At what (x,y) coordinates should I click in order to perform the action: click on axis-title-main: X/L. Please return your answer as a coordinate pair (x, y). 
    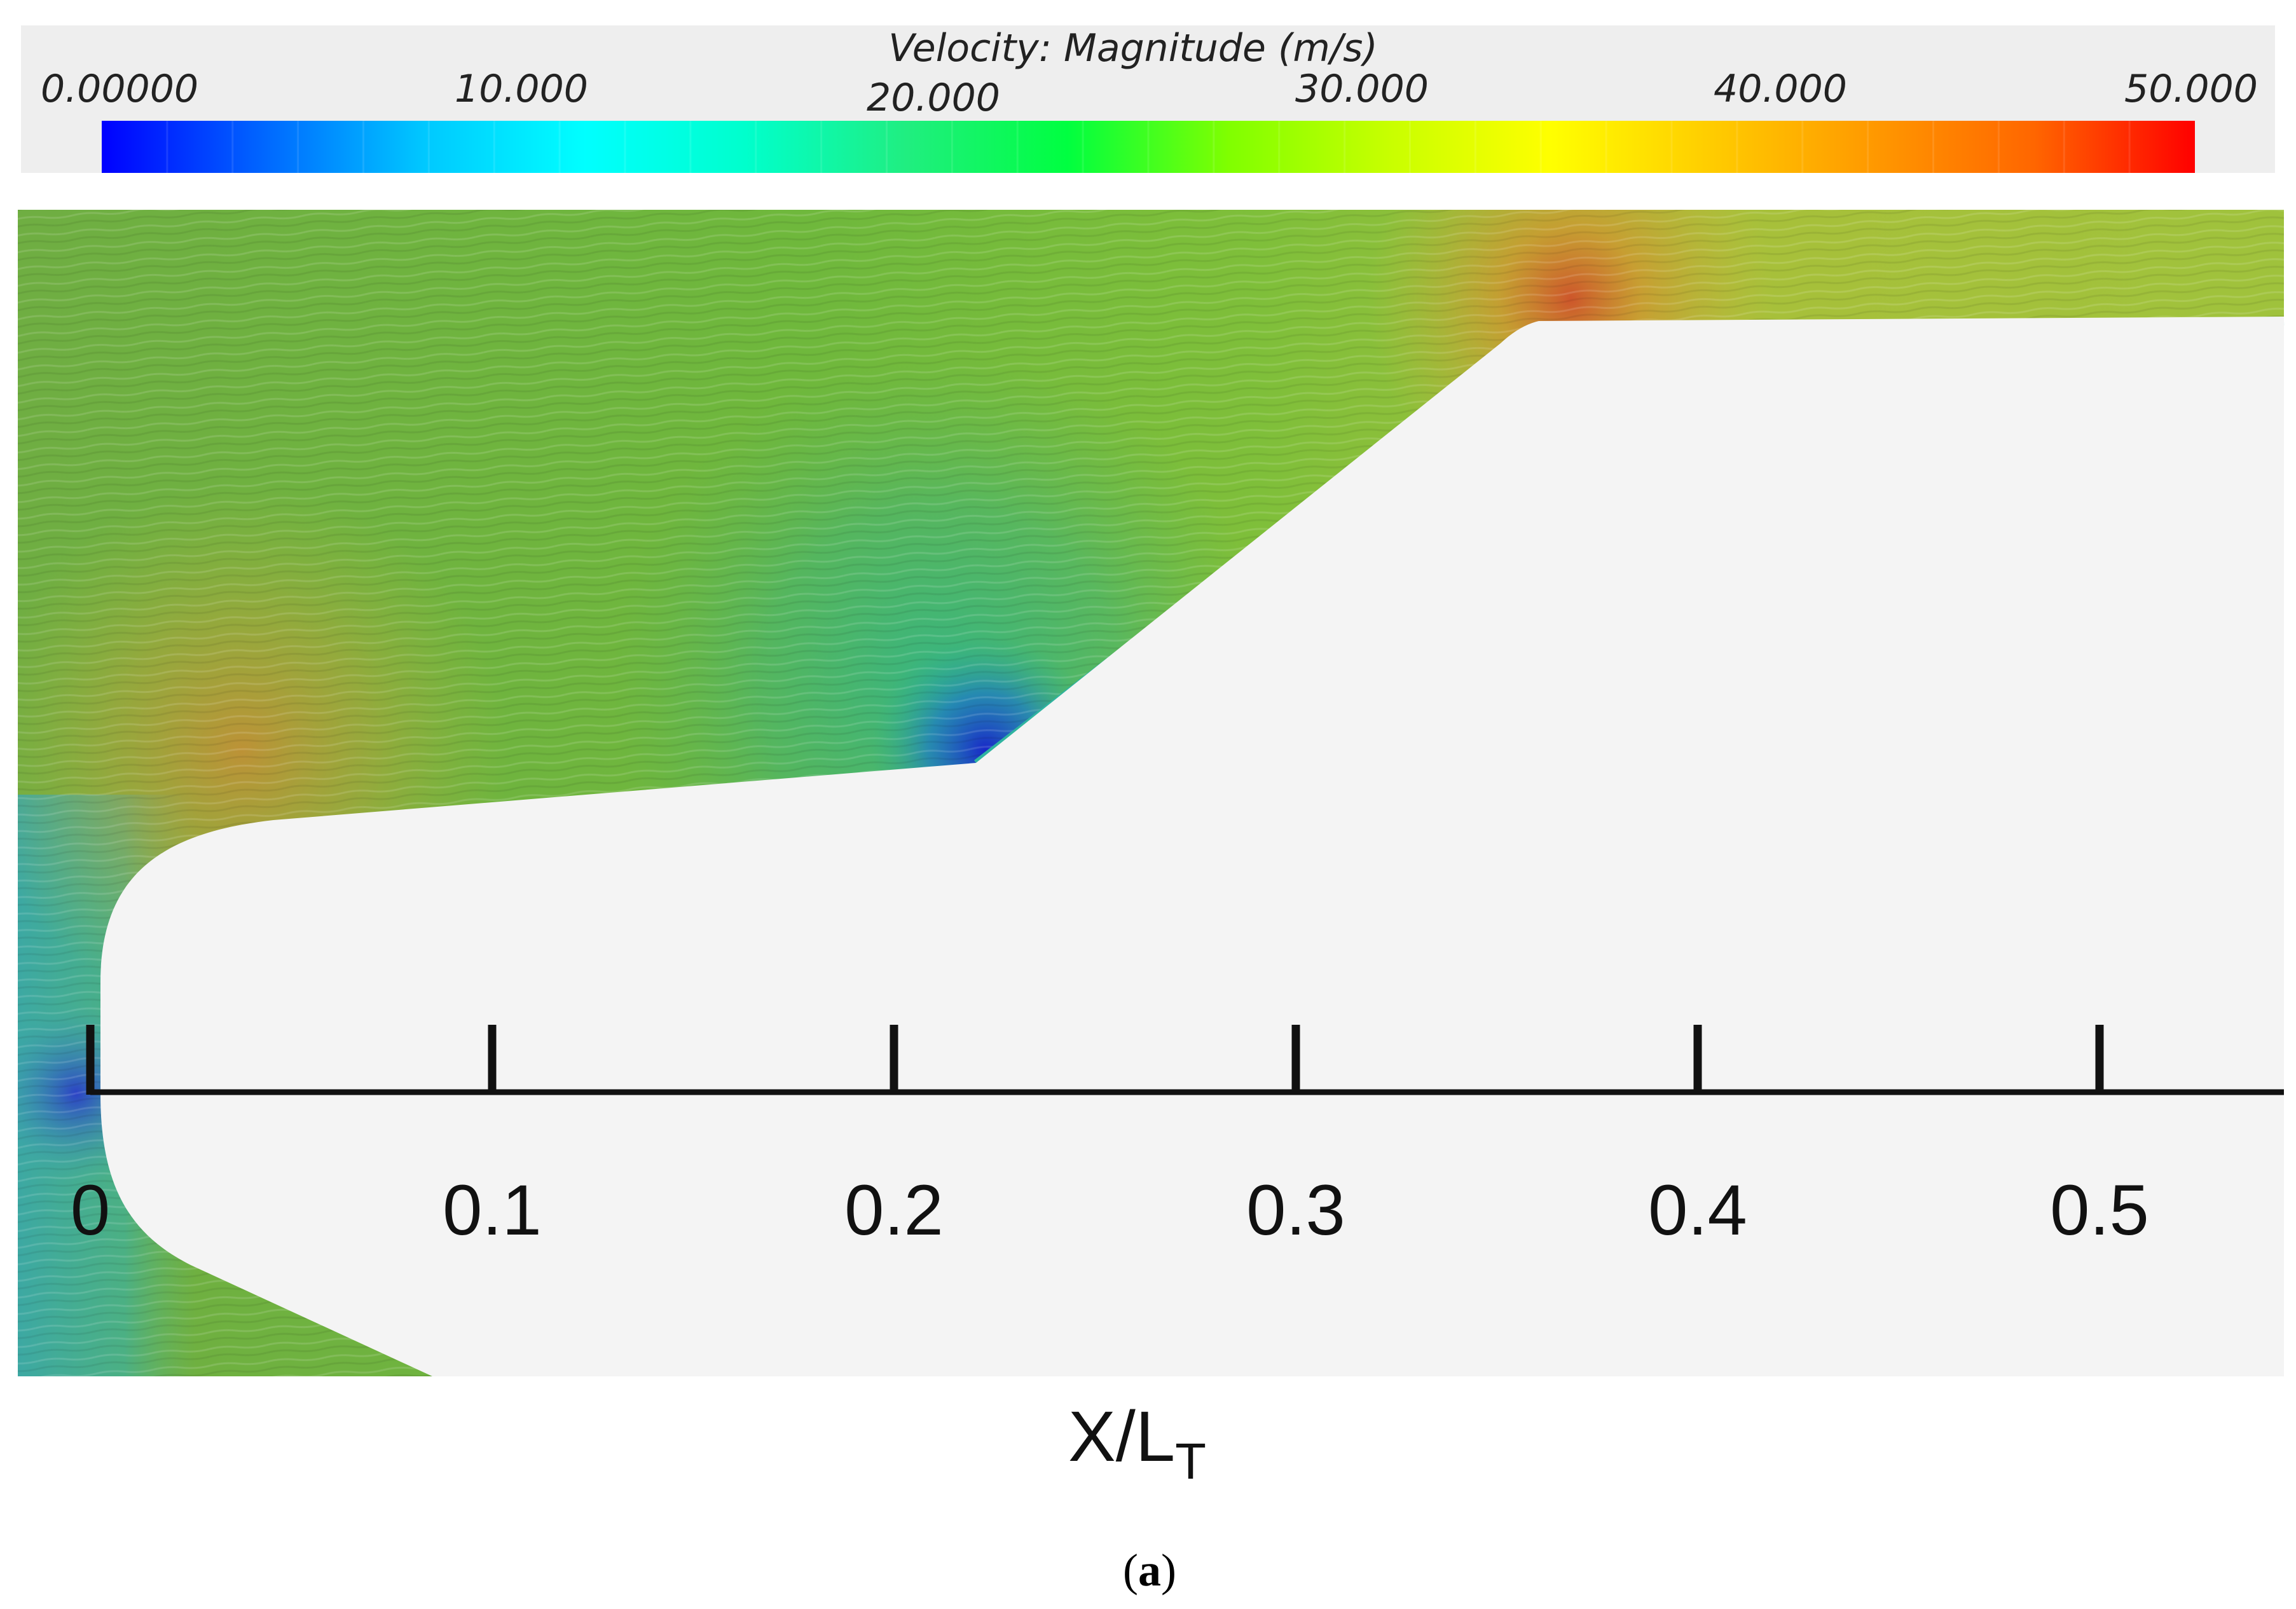
    Looking at the image, I should click on (1121, 1436).